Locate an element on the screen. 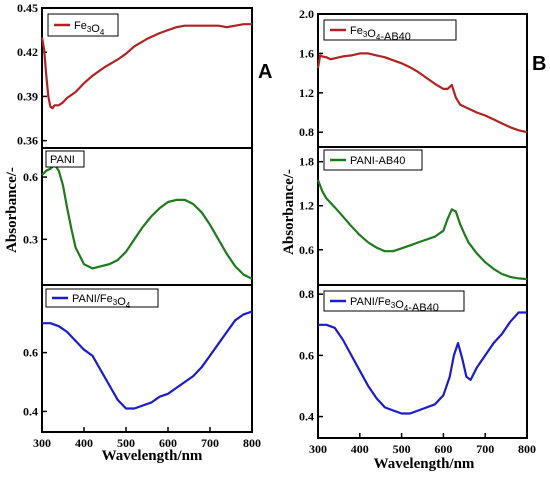 The width and height of the screenshot is (550, 477). legend: Fe3O4-AB40 is located at coordinates (390, 31).